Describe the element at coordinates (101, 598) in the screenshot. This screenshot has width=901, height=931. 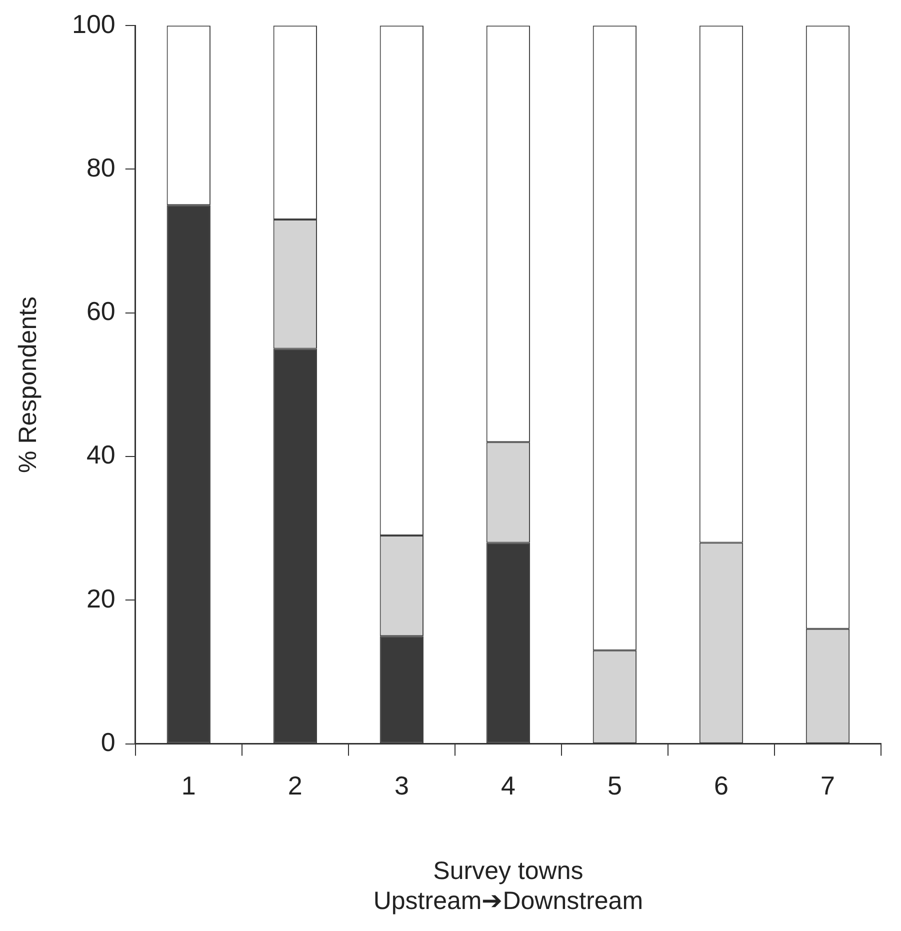
I see `y-tick-label: 20` at that location.